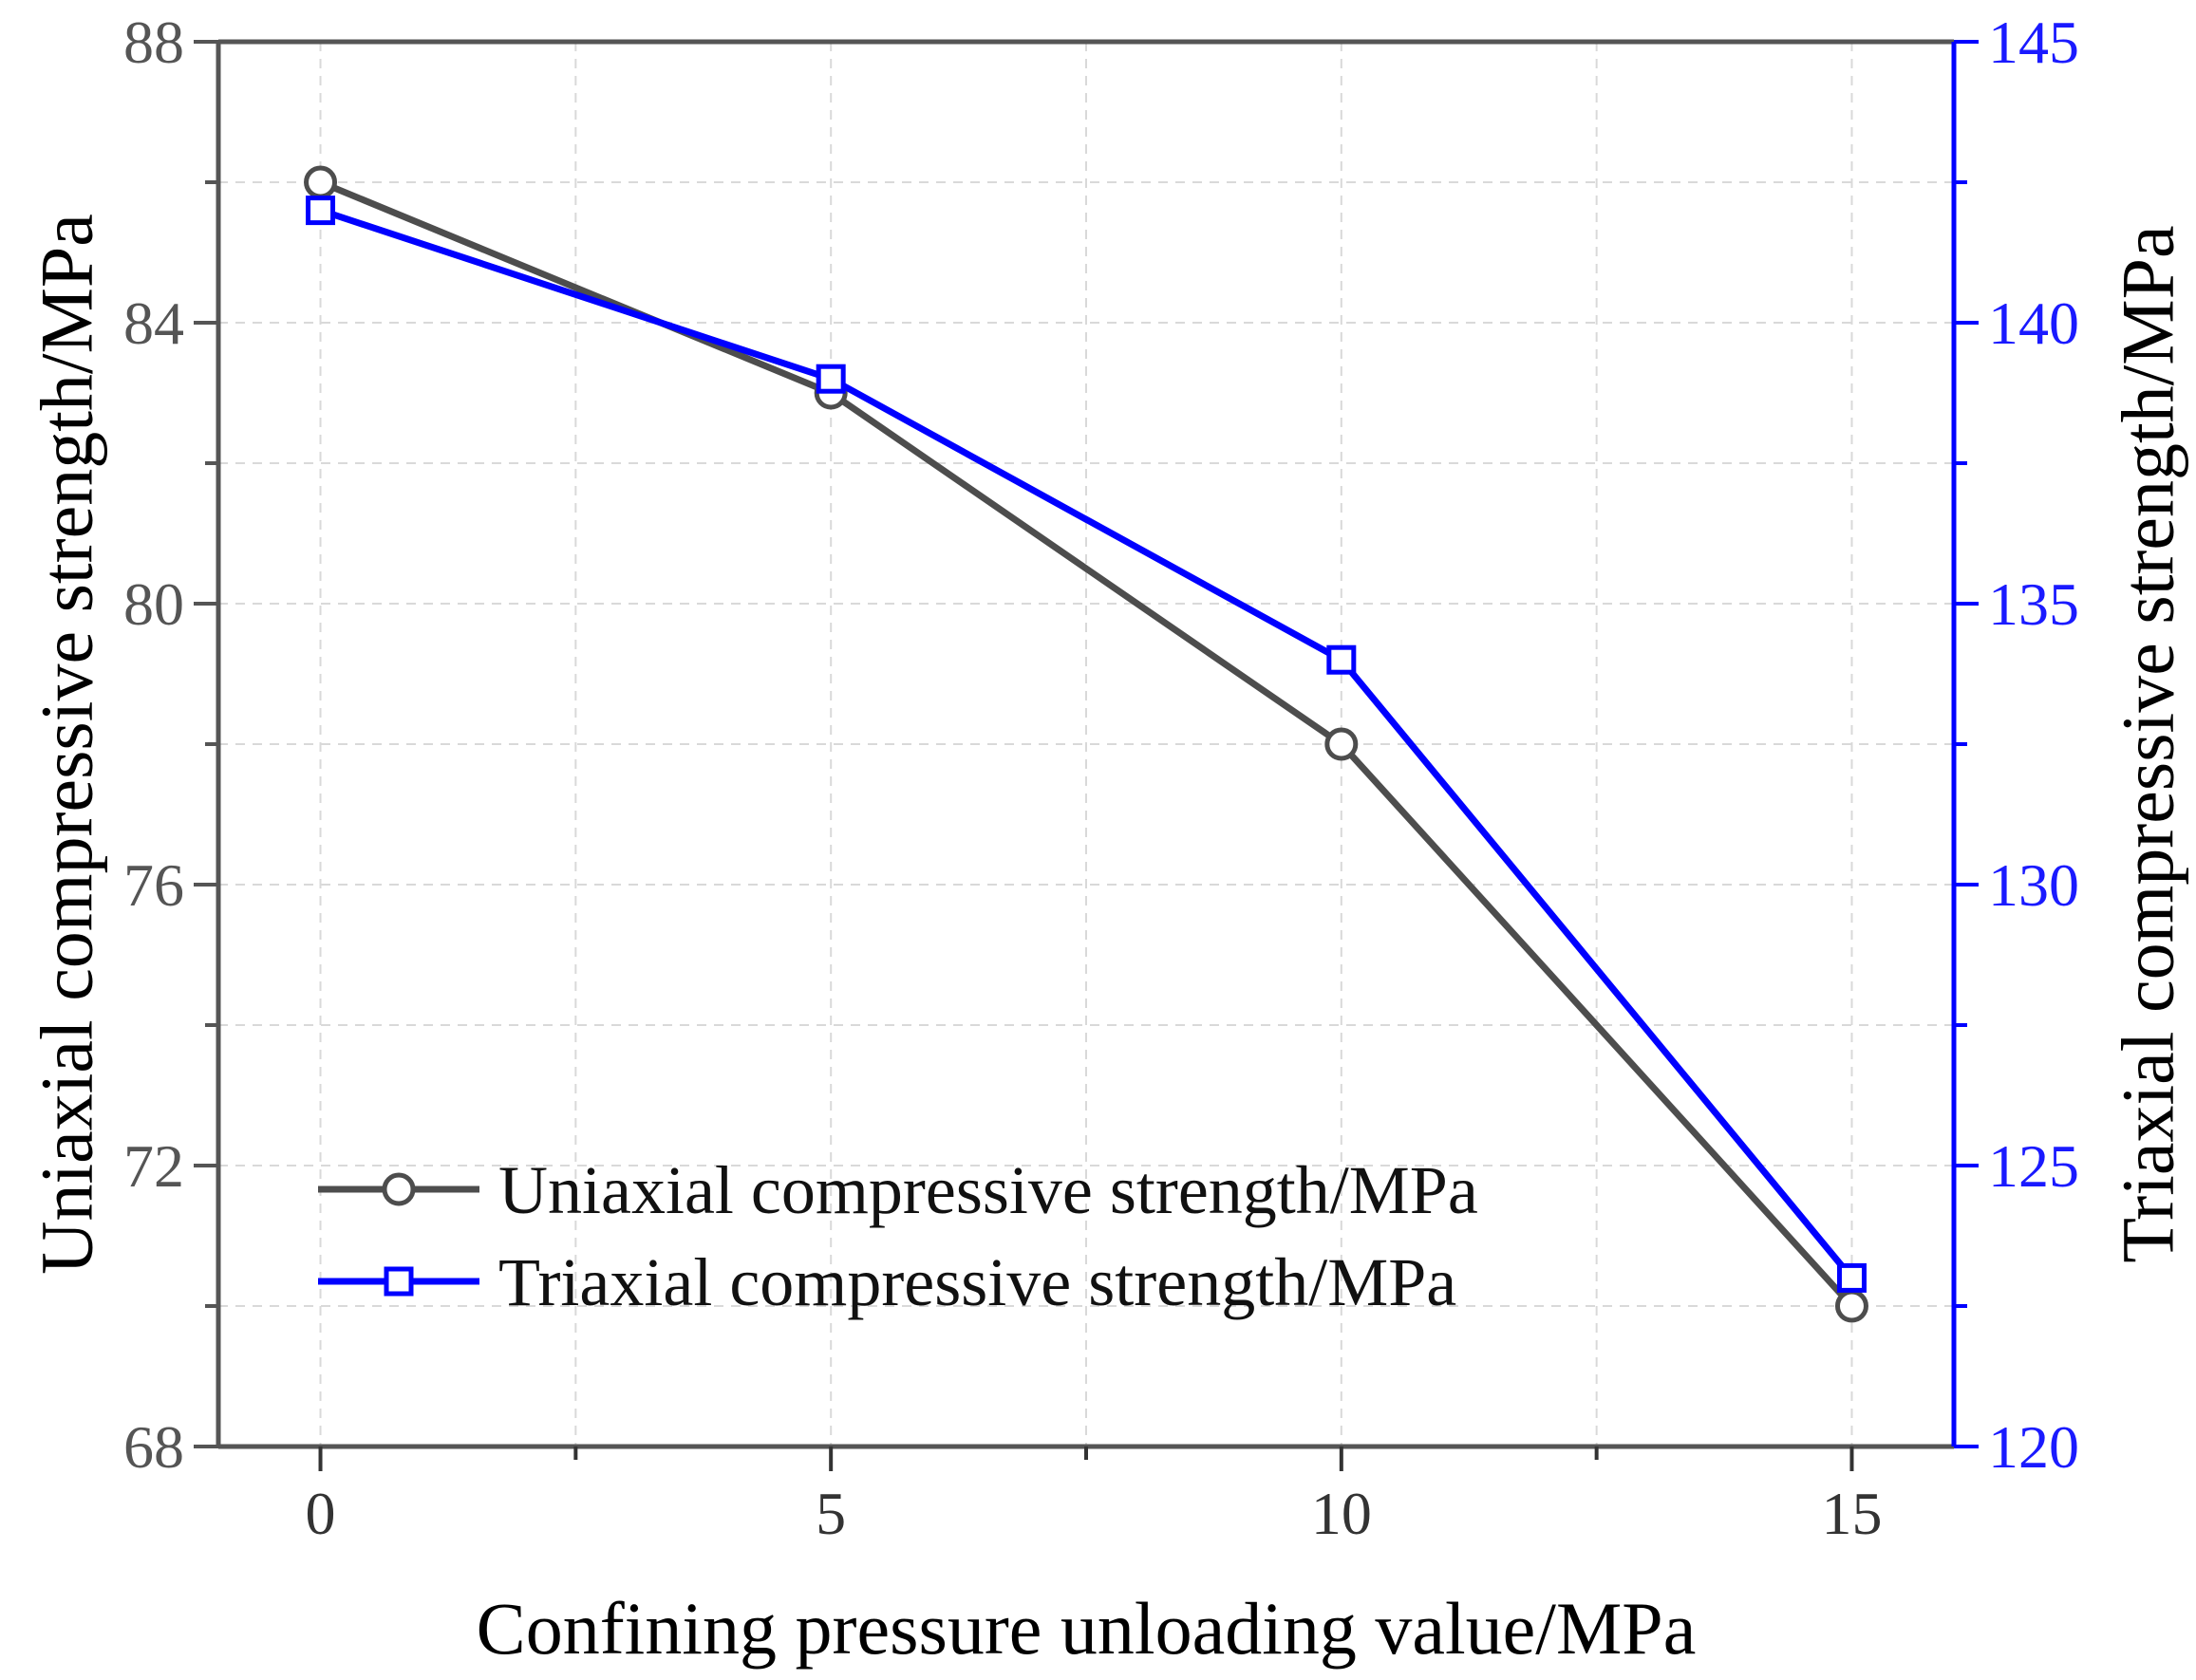 This screenshot has height=1680, width=2196. What do you see at coordinates (399, 1189) in the screenshot?
I see `legend-uniaxial-marker` at bounding box center [399, 1189].